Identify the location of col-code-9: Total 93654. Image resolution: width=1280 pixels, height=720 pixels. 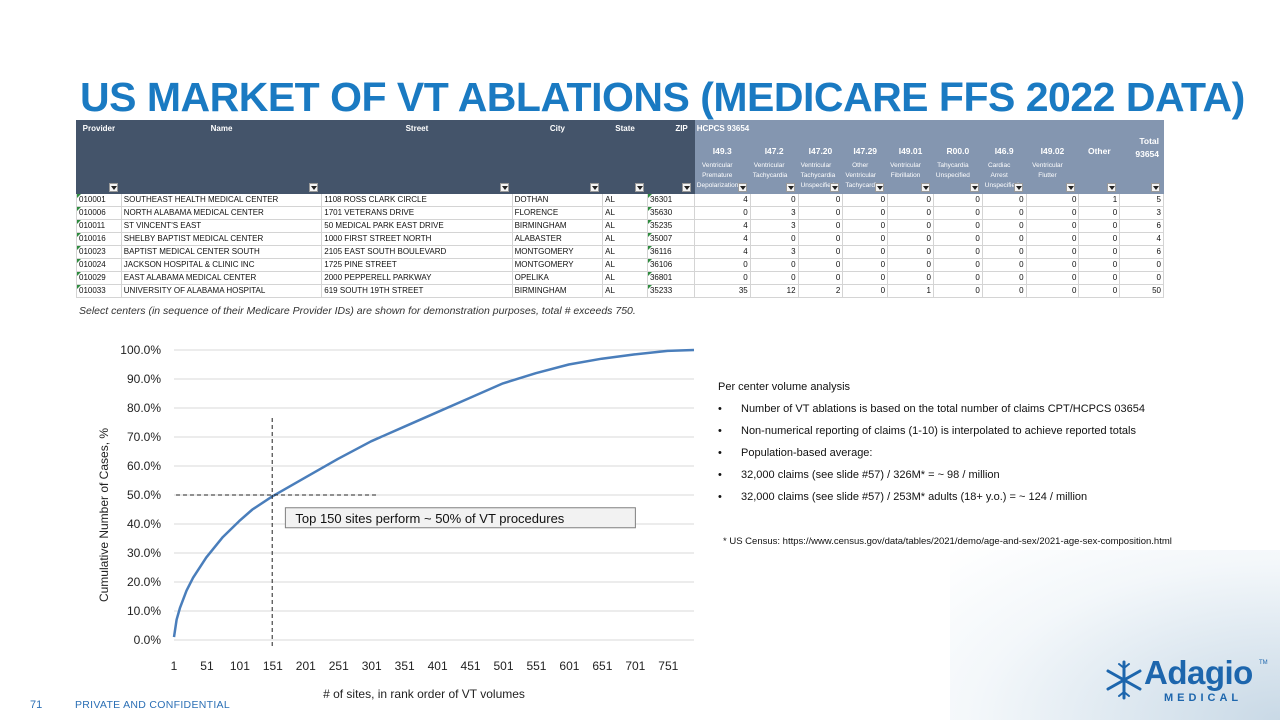
(1141, 157).